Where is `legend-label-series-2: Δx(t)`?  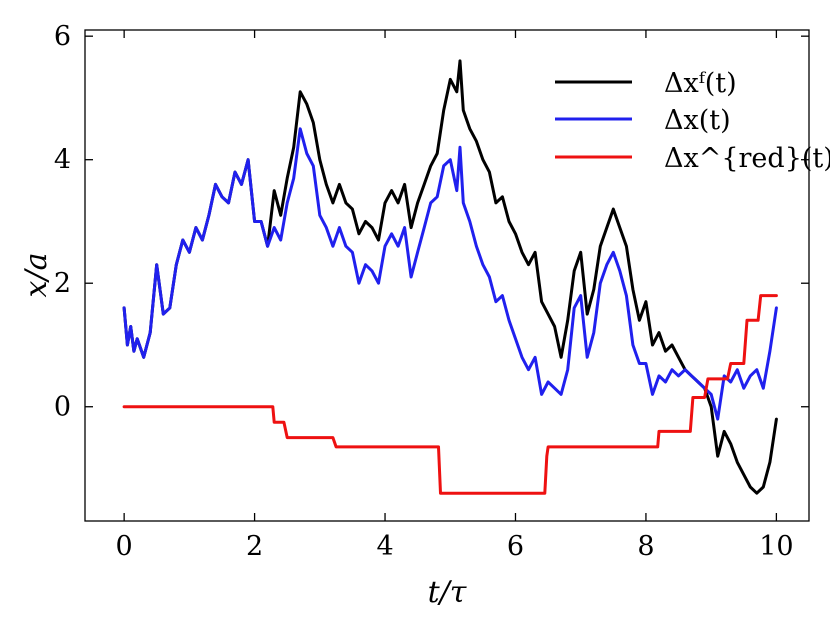 legend-label-series-2: Δx(t) is located at coordinates (697, 120).